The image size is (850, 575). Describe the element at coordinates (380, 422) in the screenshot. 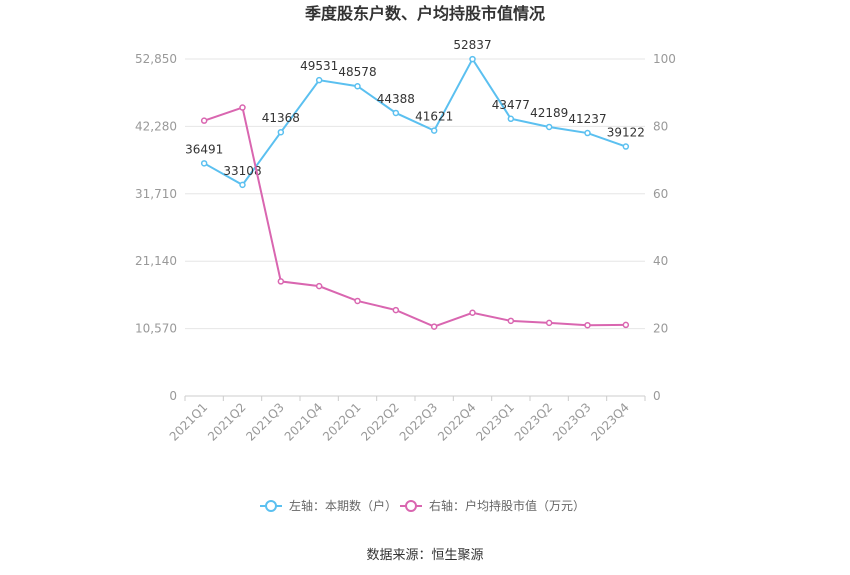

I see `x-axis-tick-label: 2022Q2` at that location.